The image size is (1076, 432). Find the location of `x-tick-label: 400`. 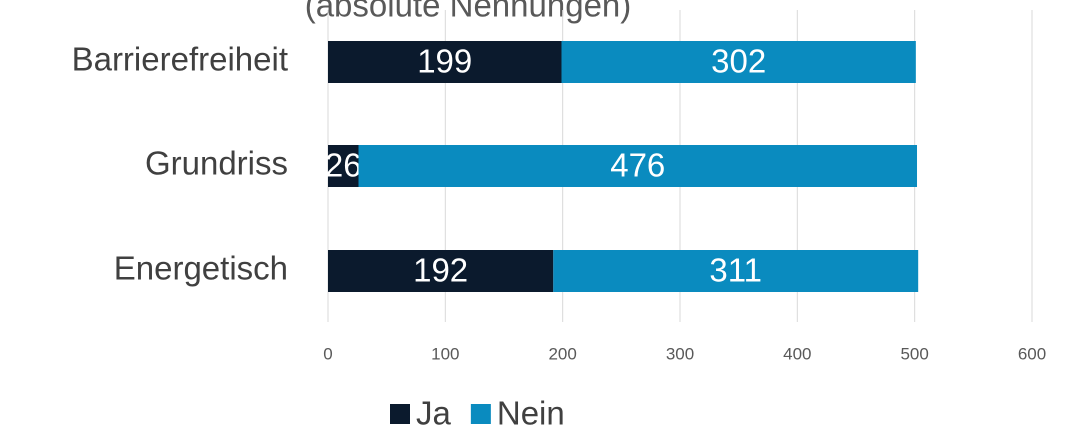

x-tick-label: 400 is located at coordinates (797, 353).